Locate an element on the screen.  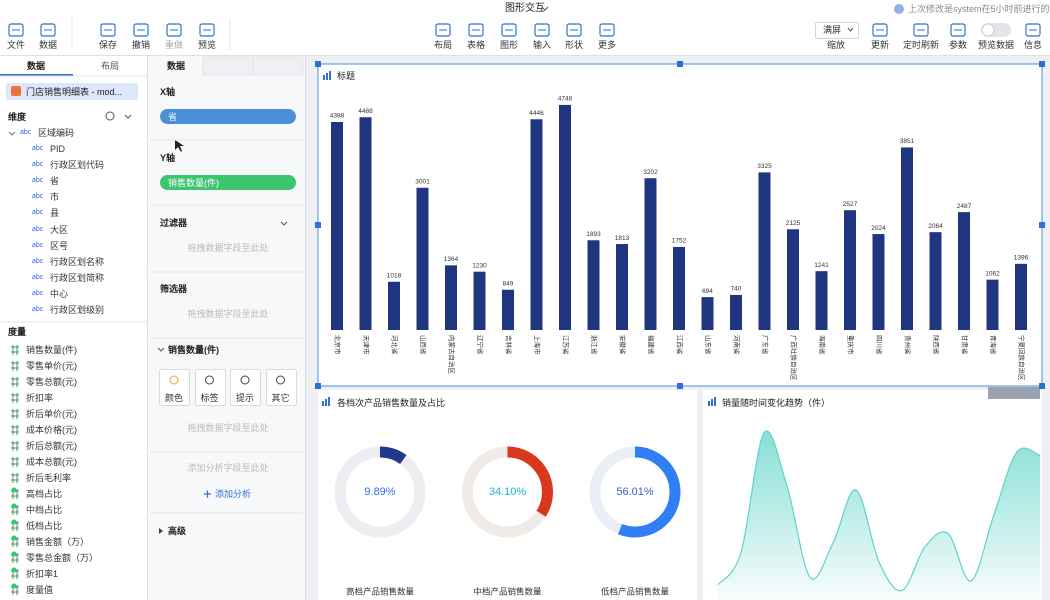
measure-field: 折后总额(元) is located at coordinates (51, 446).